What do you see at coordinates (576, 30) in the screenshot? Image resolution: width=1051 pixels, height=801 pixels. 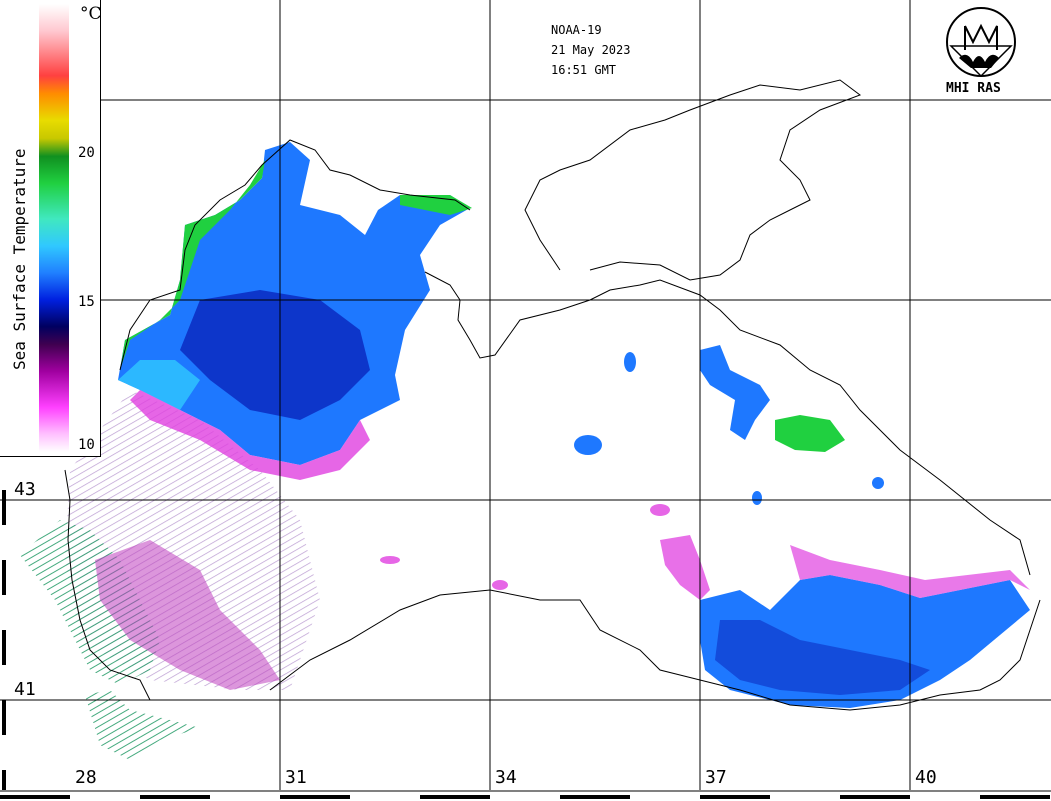 I see `satellite-name: NOAA-19` at bounding box center [576, 30].